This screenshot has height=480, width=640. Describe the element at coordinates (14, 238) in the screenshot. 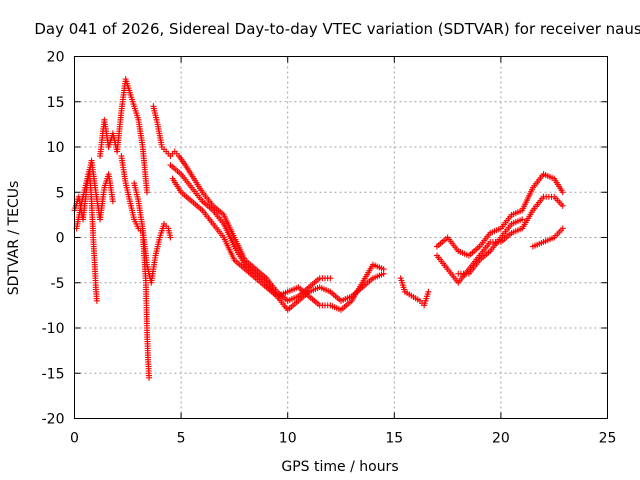

I see `y-axis-label: SDTVAR / TECUs` at that location.